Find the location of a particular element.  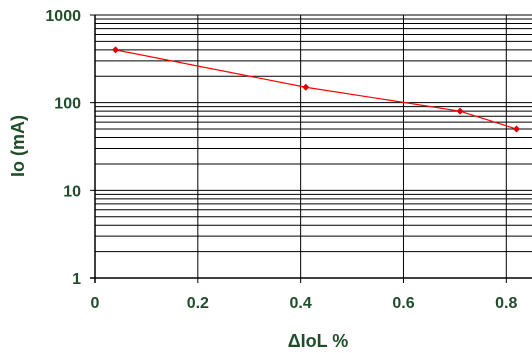

y-tick-label: 1 is located at coordinates (76, 279).